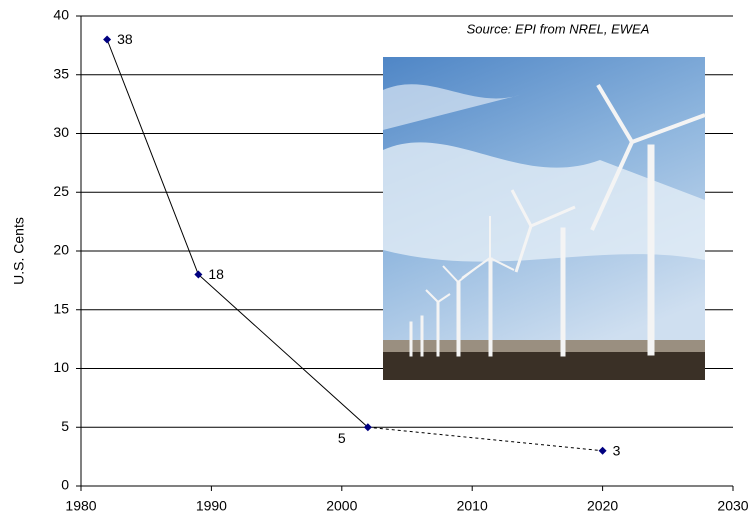 The width and height of the screenshot is (748, 520). Describe the element at coordinates (216, 274) in the screenshot. I see `data-label: 18` at that location.